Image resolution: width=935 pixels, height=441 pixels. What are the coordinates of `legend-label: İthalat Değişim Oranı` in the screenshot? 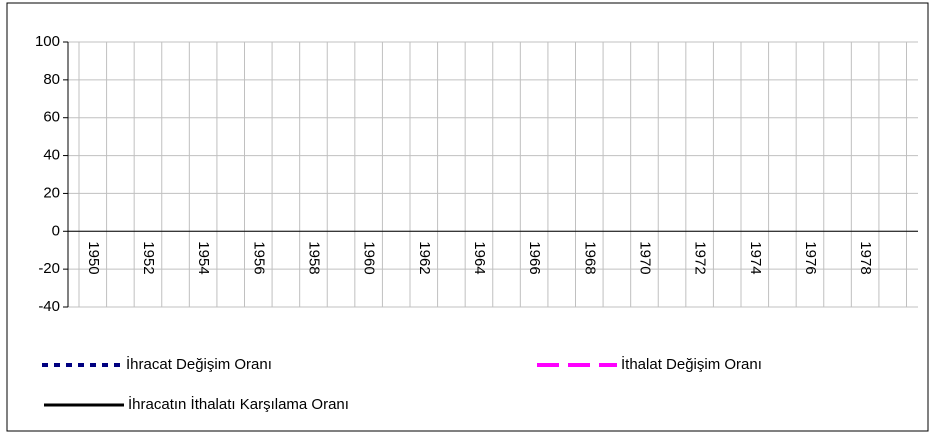 It's located at (691, 364).